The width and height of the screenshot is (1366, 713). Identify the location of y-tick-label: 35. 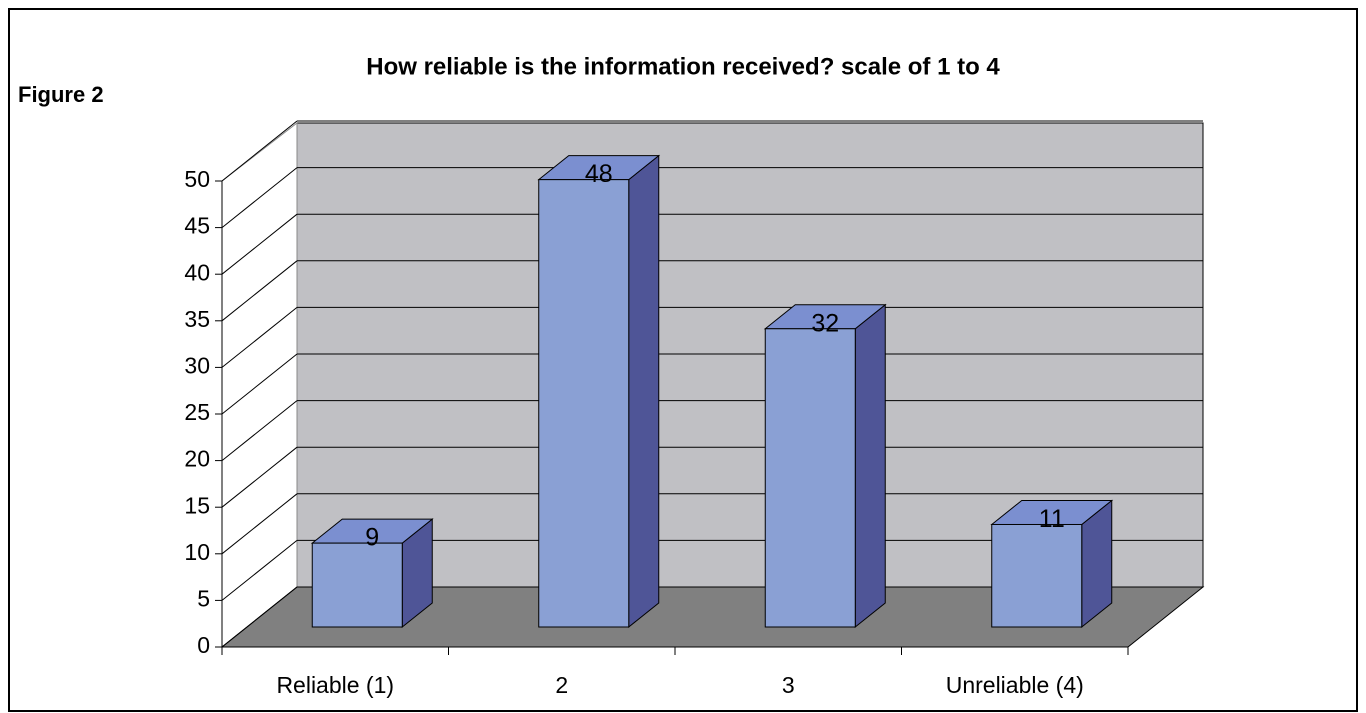
(197, 319).